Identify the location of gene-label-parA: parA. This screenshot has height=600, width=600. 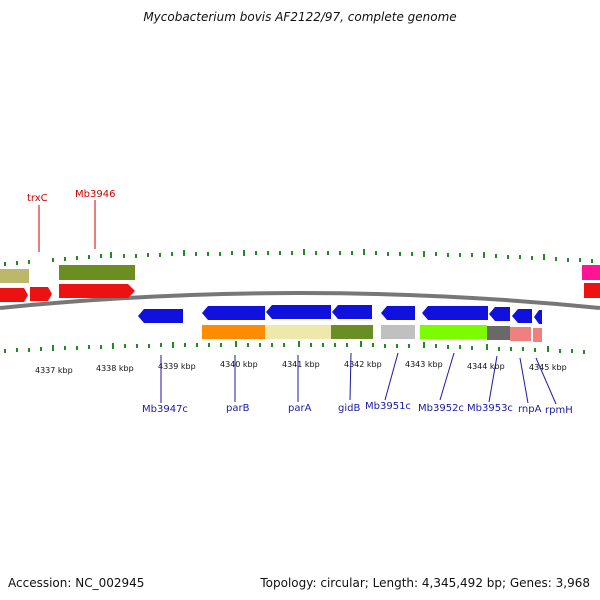
(300, 408).